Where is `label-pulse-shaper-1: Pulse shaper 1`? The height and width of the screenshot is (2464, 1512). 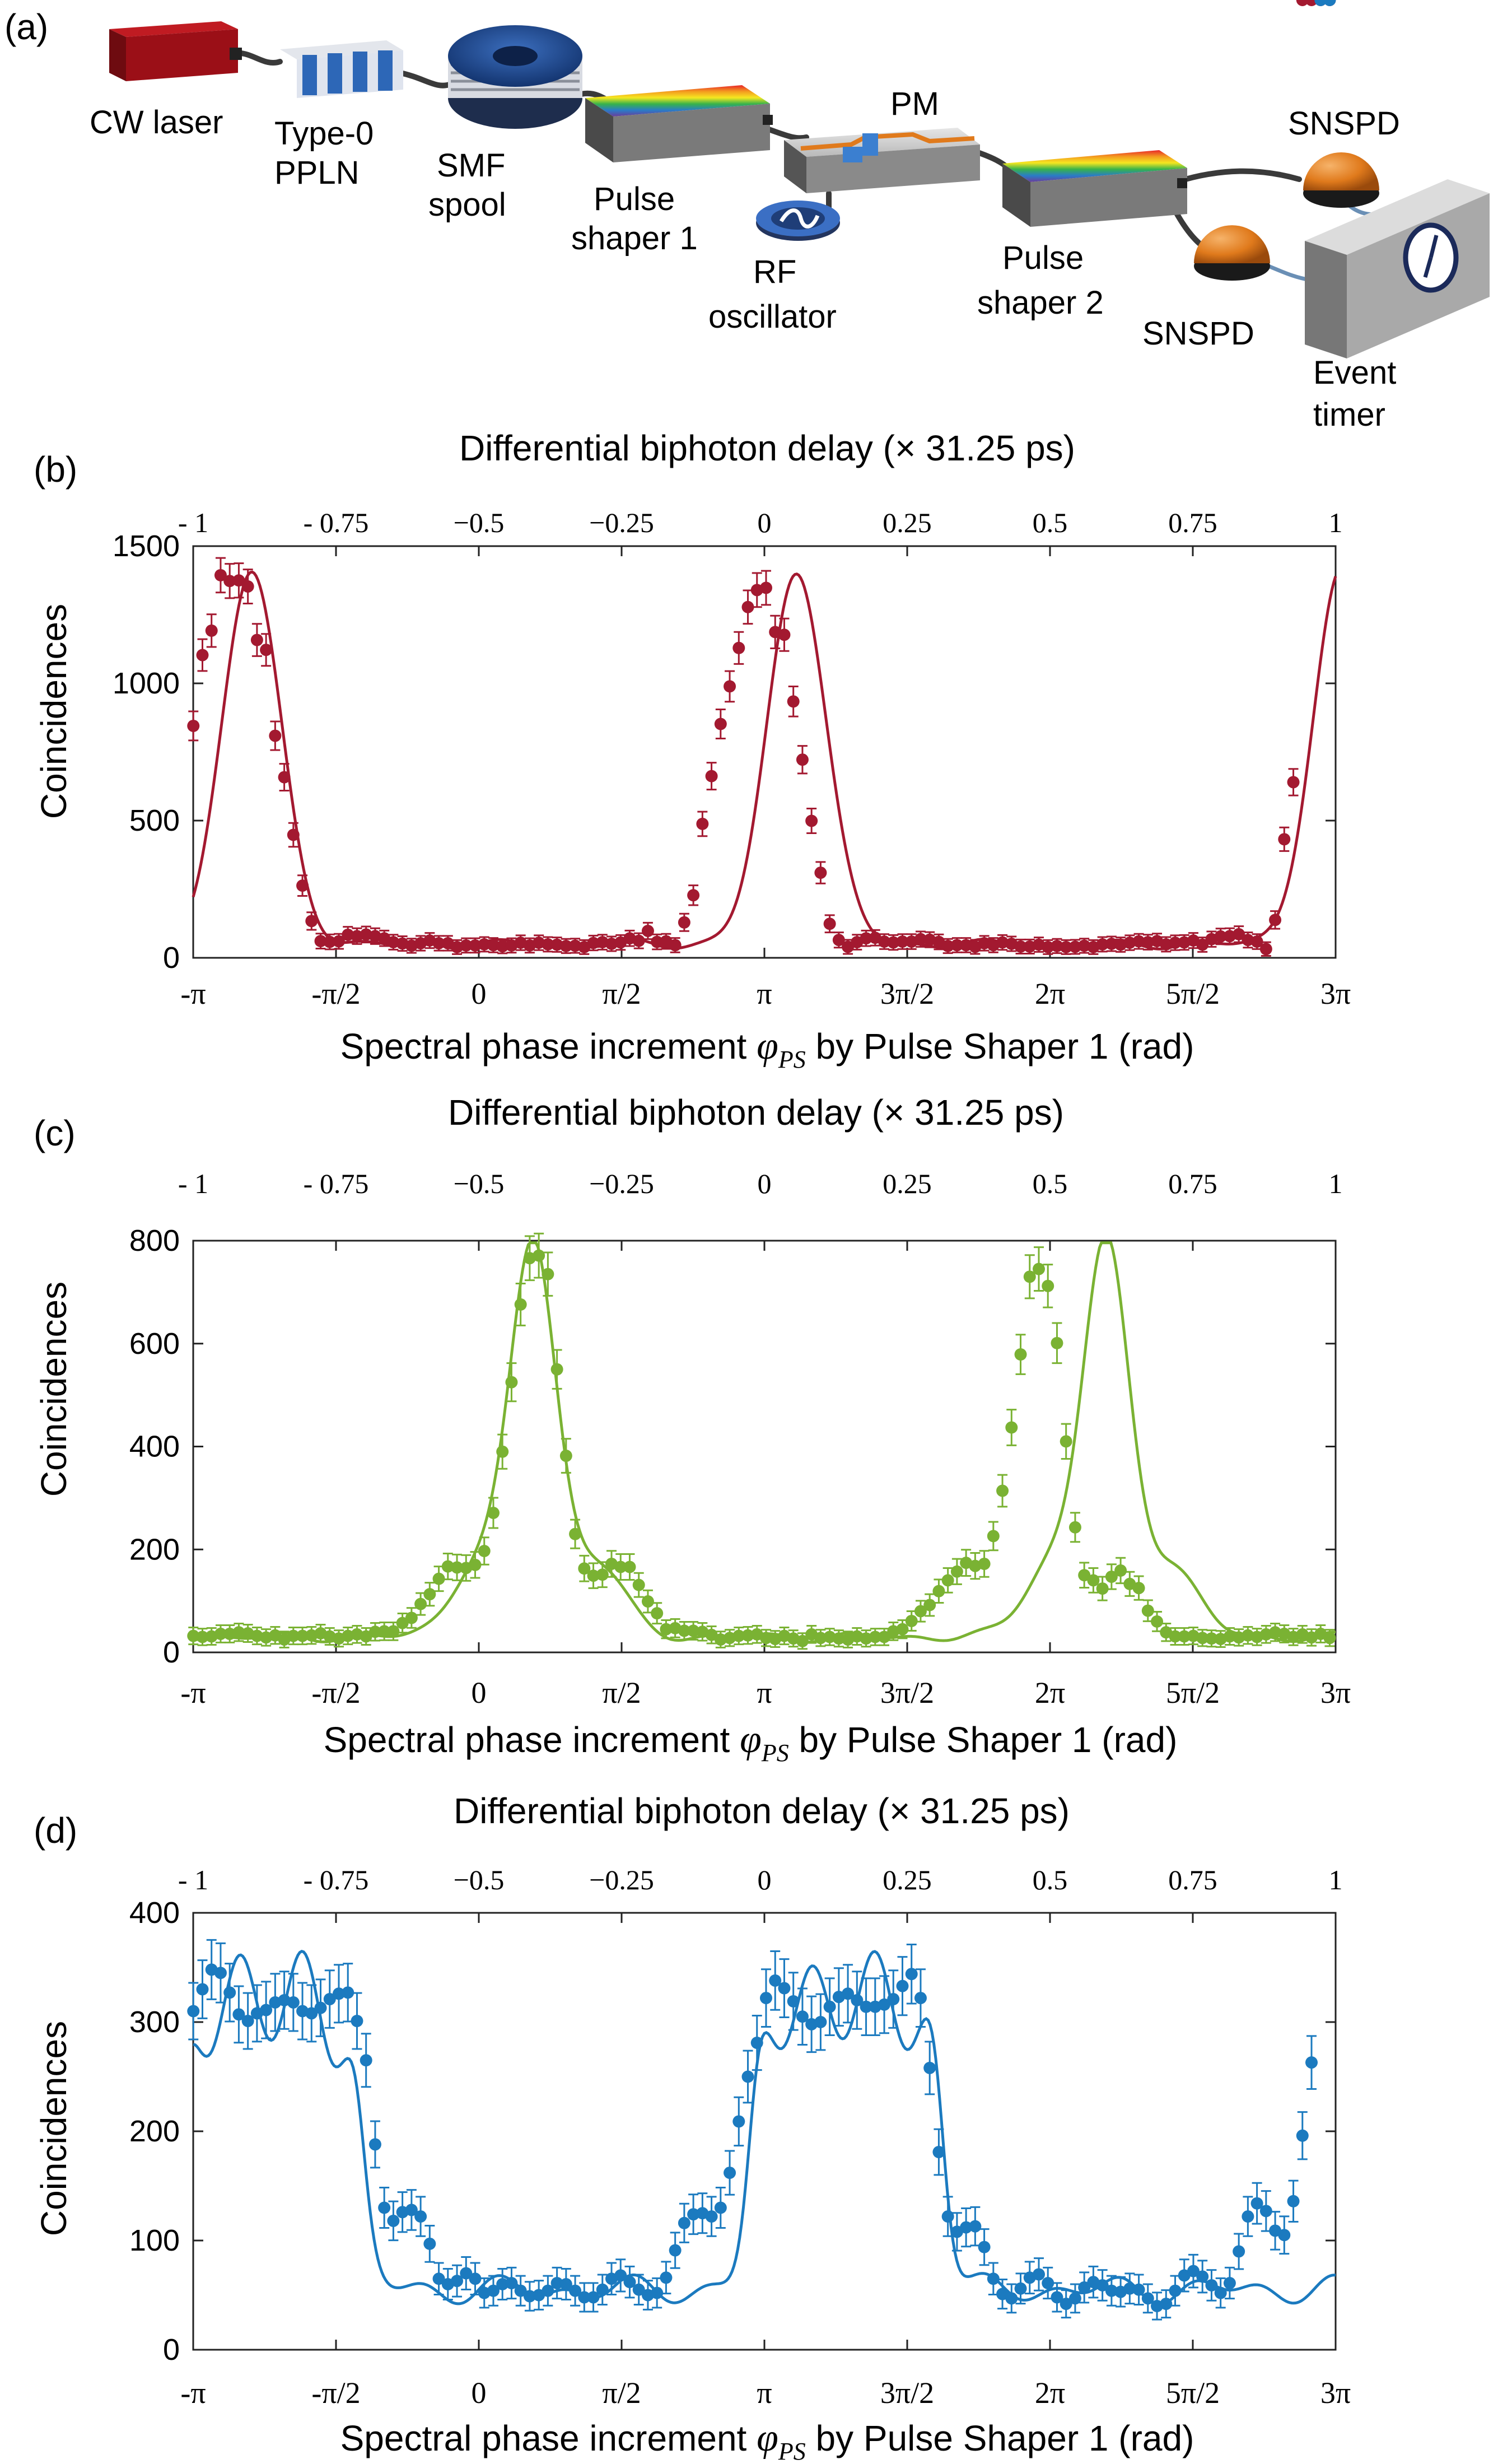 label-pulse-shaper-1: Pulse shaper 1 is located at coordinates (635, 219).